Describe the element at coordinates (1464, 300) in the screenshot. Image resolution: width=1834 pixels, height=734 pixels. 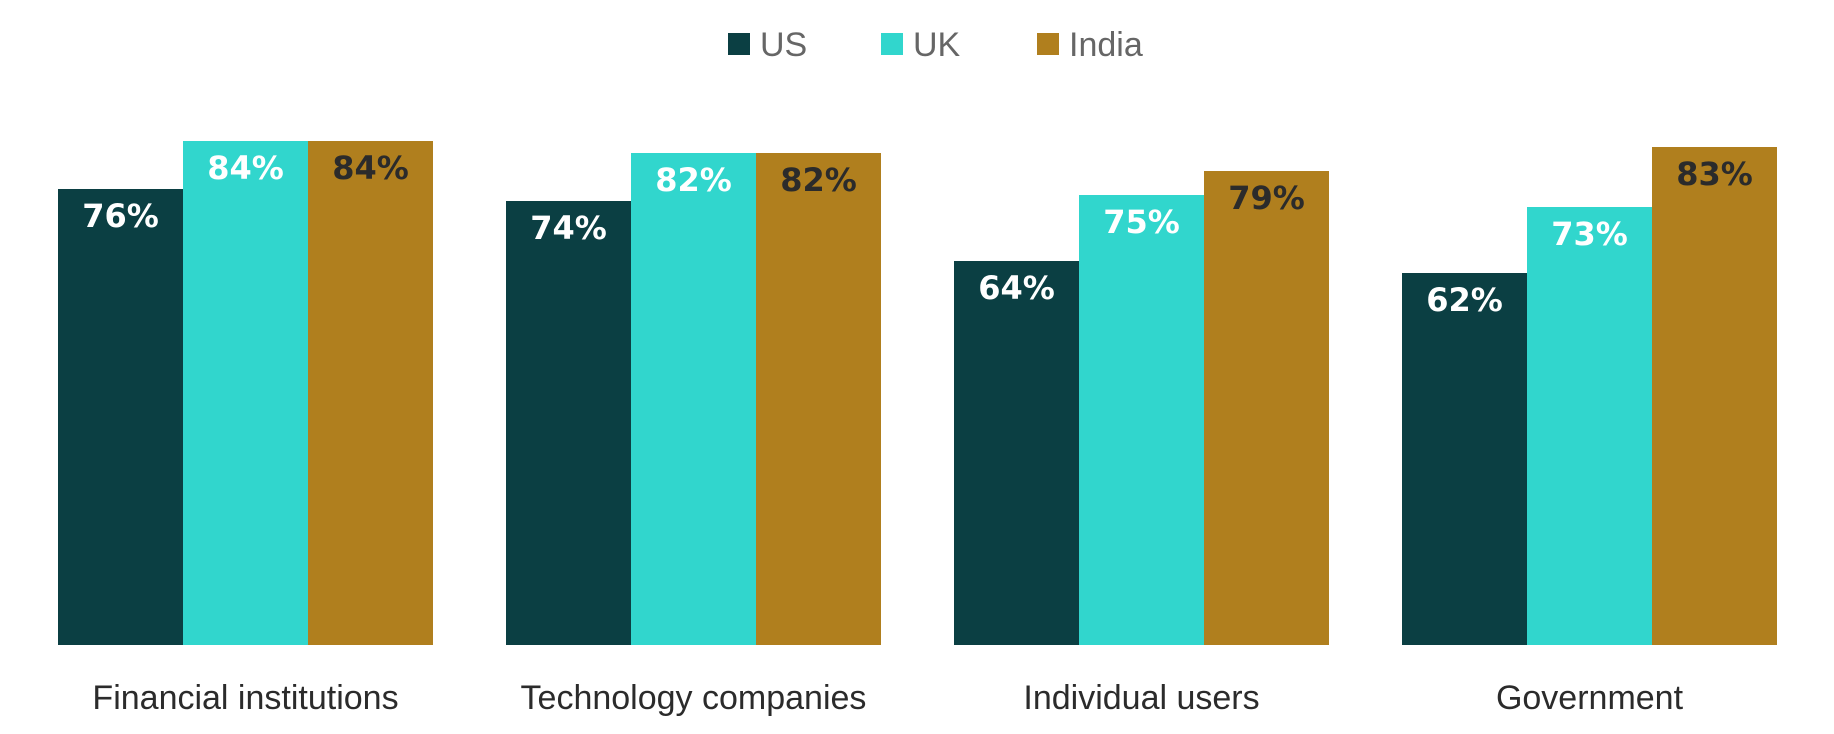
I see `data-label-us-government: 62%` at that location.